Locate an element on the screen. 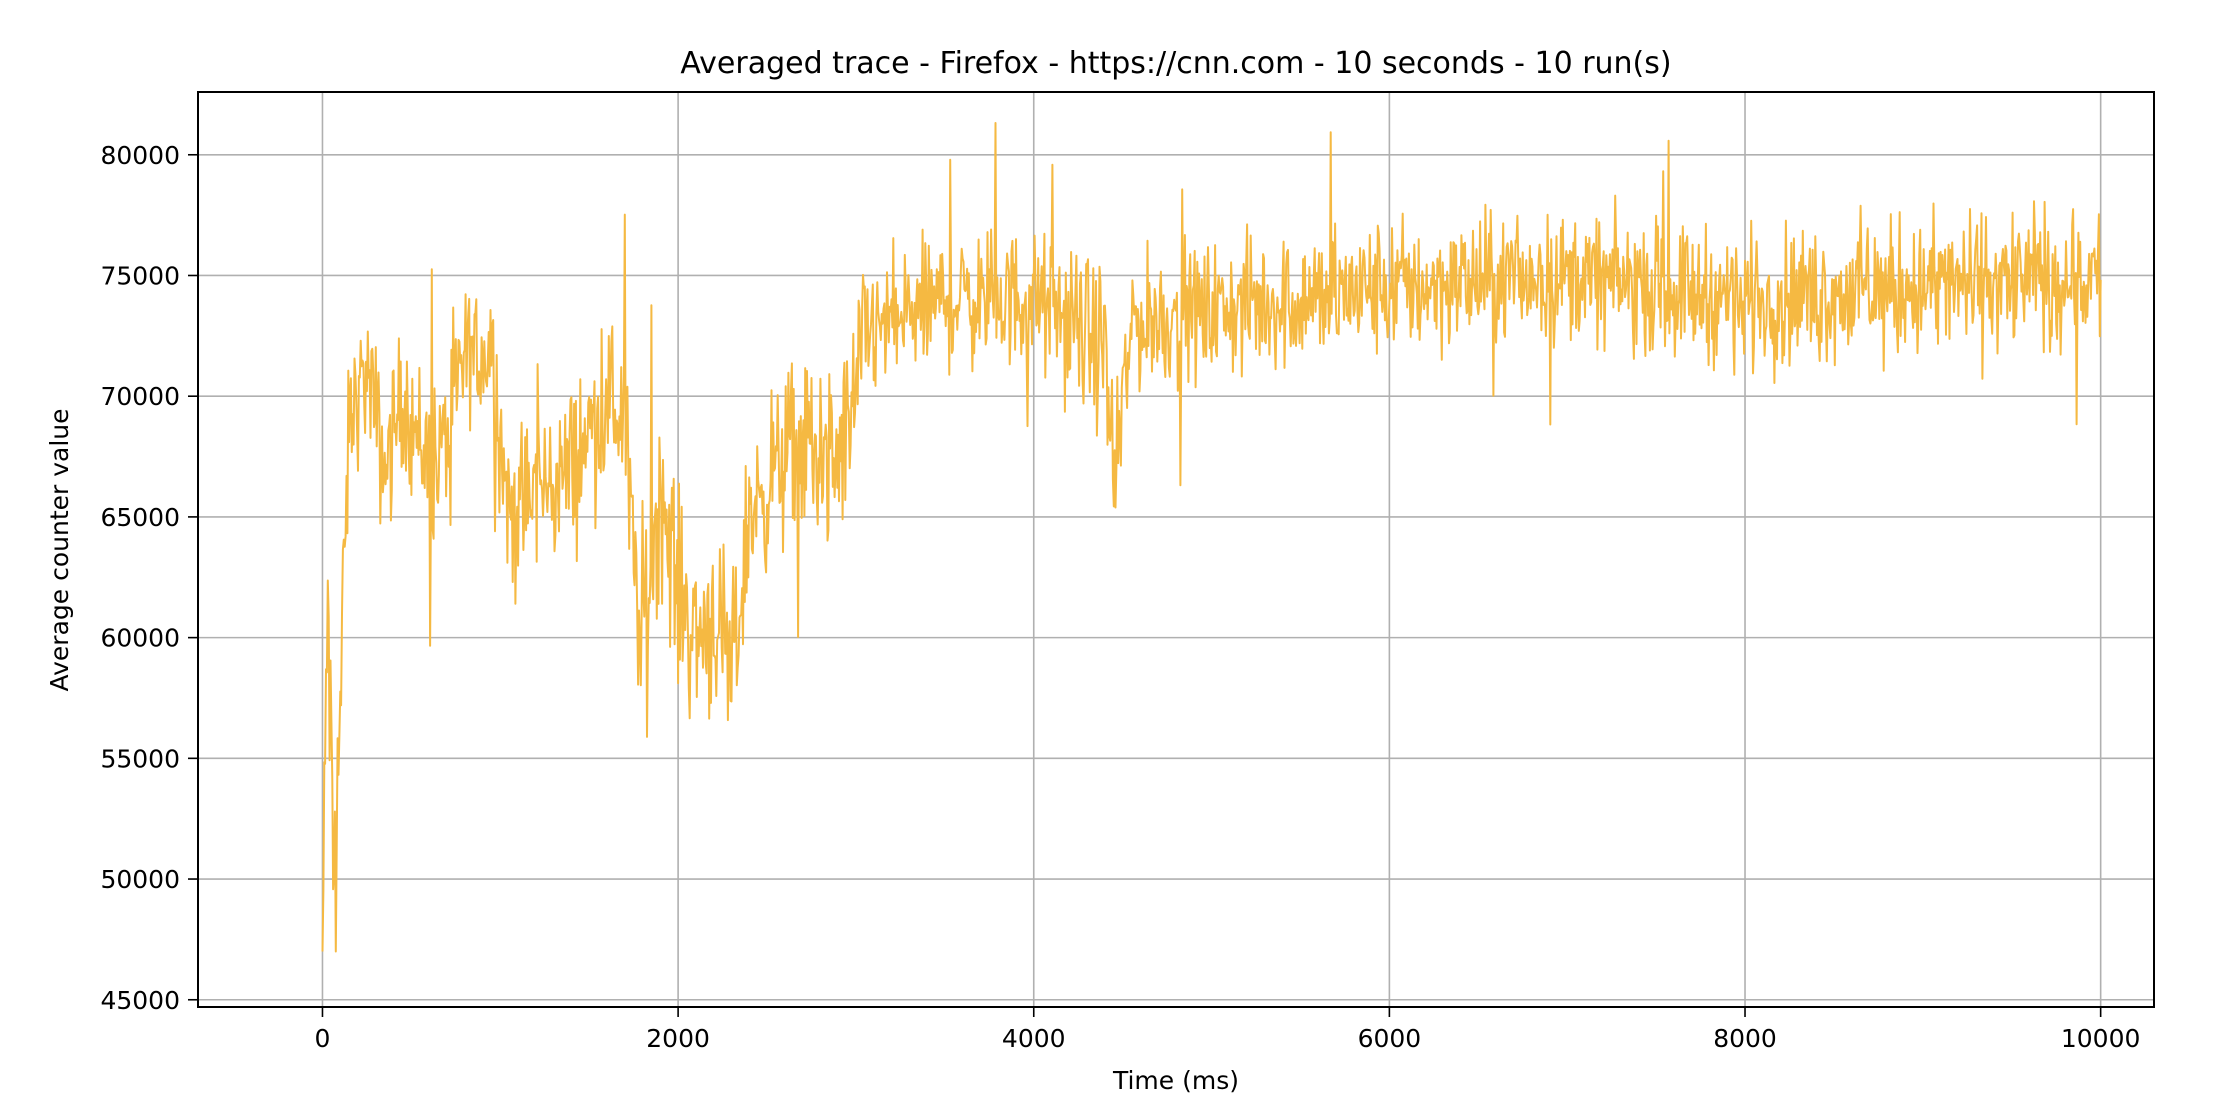 This screenshot has height=1108, width=2240. y-tick-label: 50000 is located at coordinates (140, 879).